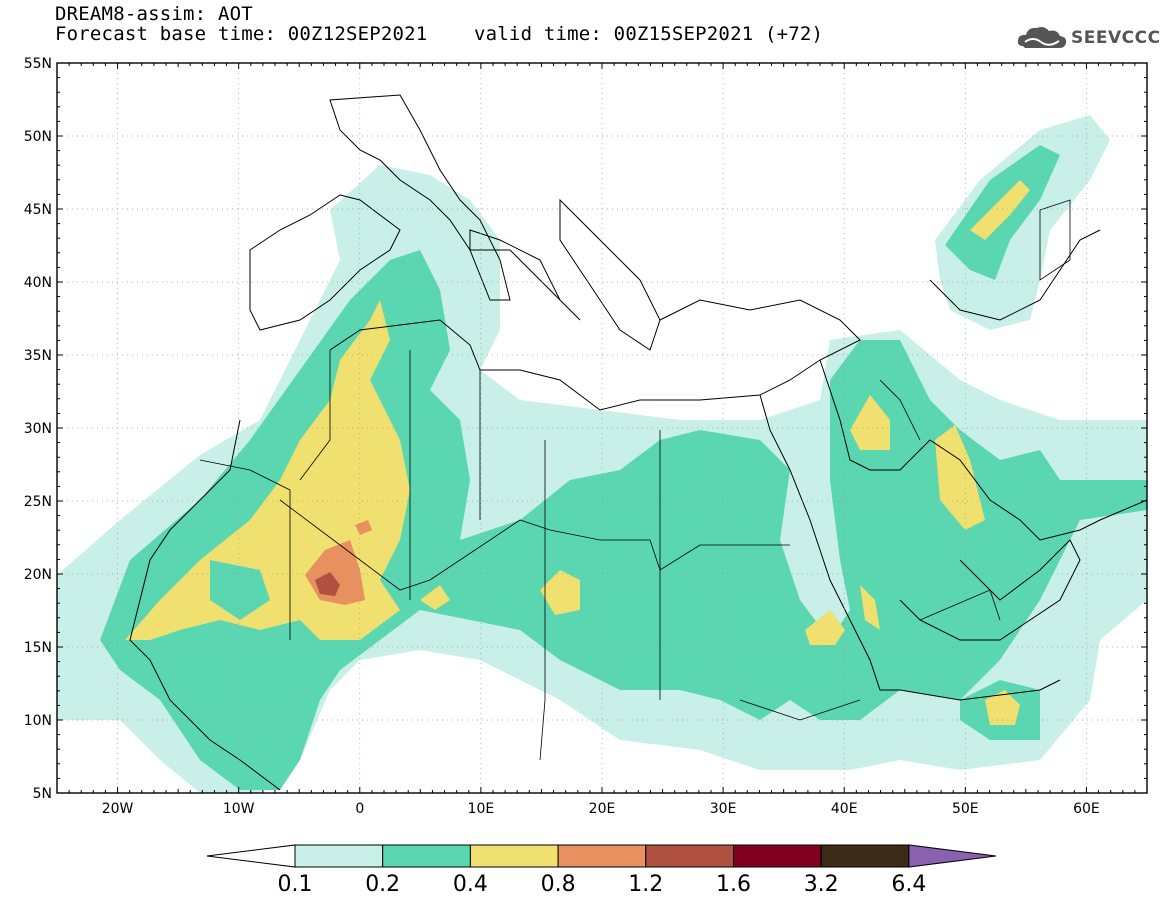 This screenshot has height=905, width=1165. What do you see at coordinates (481, 809) in the screenshot?
I see `lon-tick-label: 10E` at bounding box center [481, 809].